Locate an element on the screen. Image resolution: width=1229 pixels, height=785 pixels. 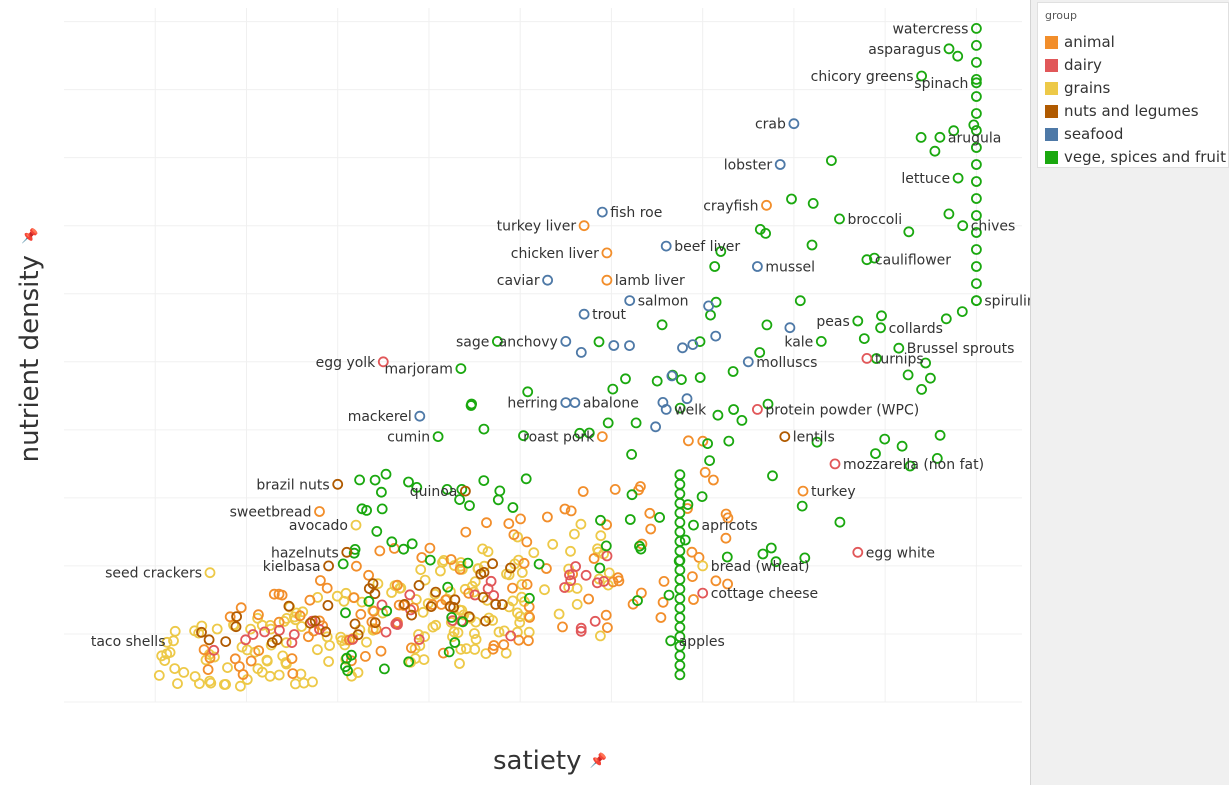
legend-item-dairy: dairy is located at coordinates (1073, 65).